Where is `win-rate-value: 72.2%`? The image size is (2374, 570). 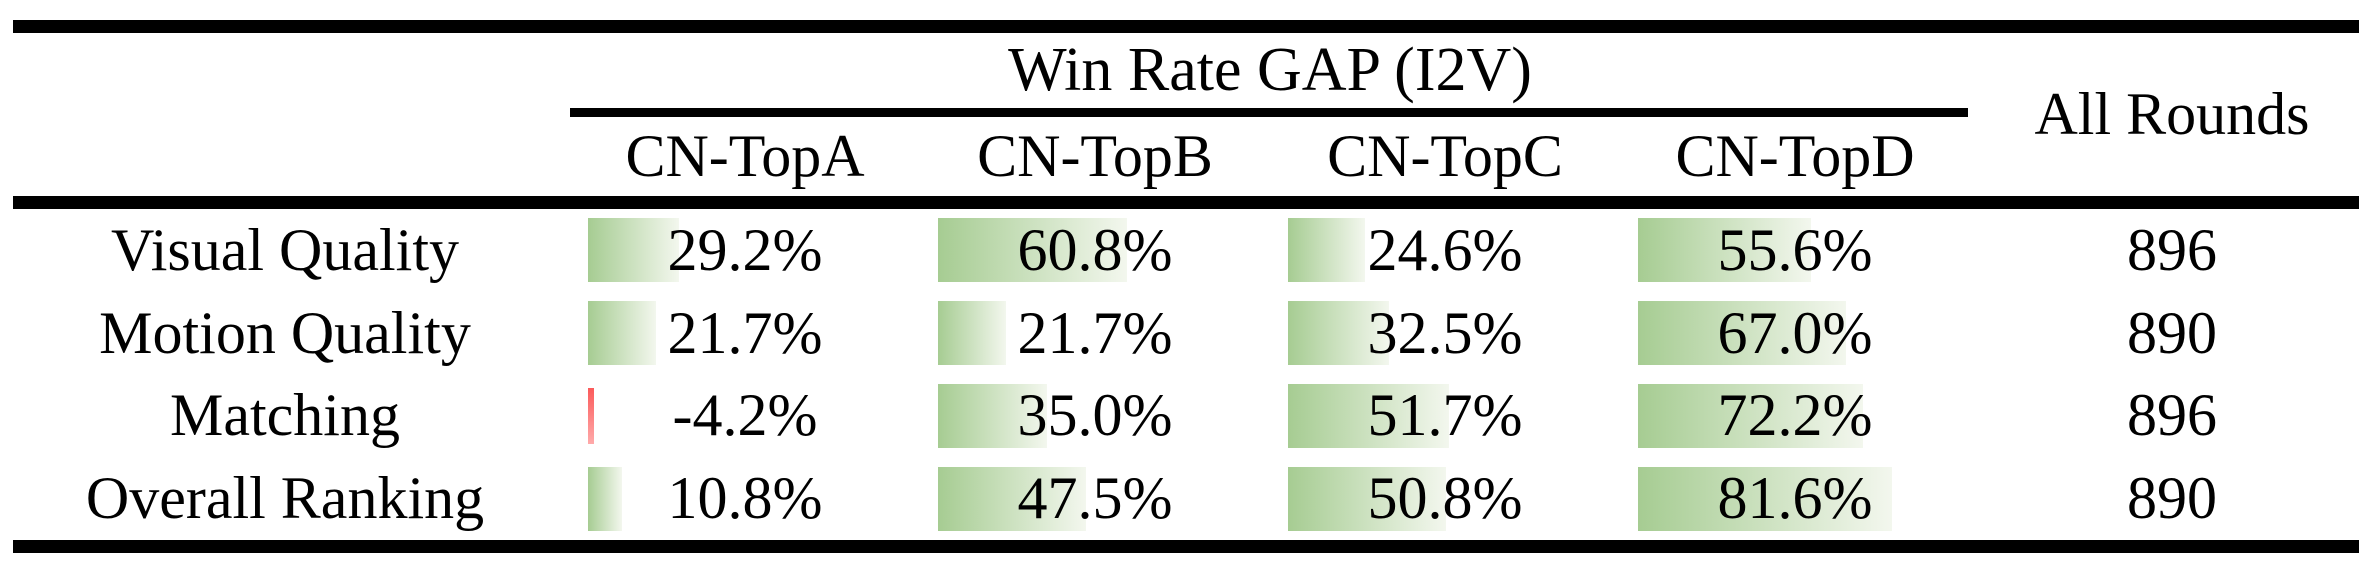 win-rate-value: 72.2% is located at coordinates (1795, 415).